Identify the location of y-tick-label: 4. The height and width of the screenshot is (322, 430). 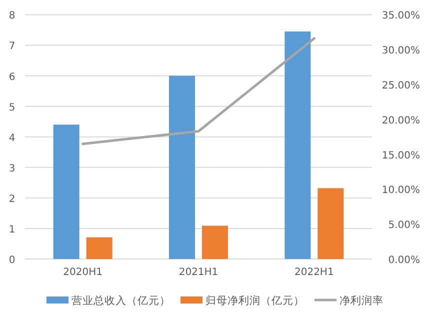
(12, 138).